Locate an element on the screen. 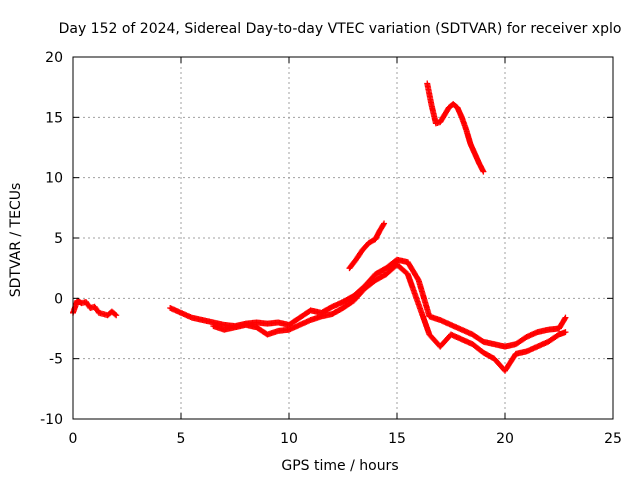 The width and height of the screenshot is (640, 480). x-tick-label: 15 is located at coordinates (397, 439).